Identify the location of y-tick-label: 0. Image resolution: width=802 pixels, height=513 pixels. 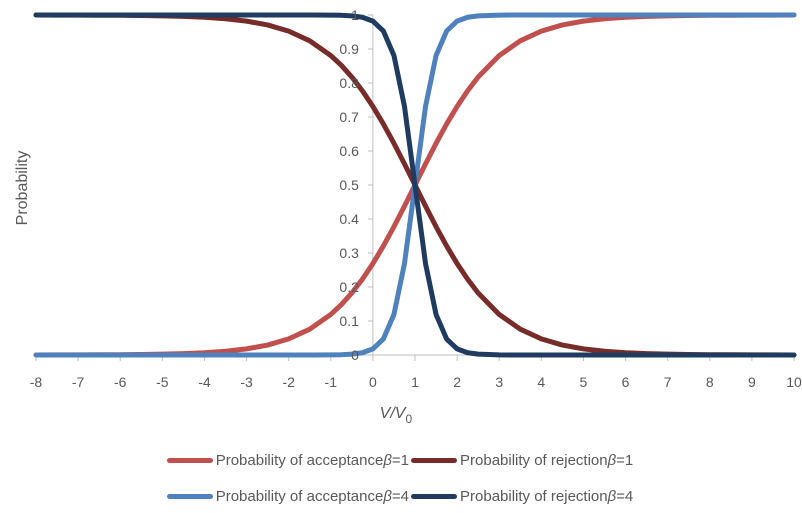
(355, 355).